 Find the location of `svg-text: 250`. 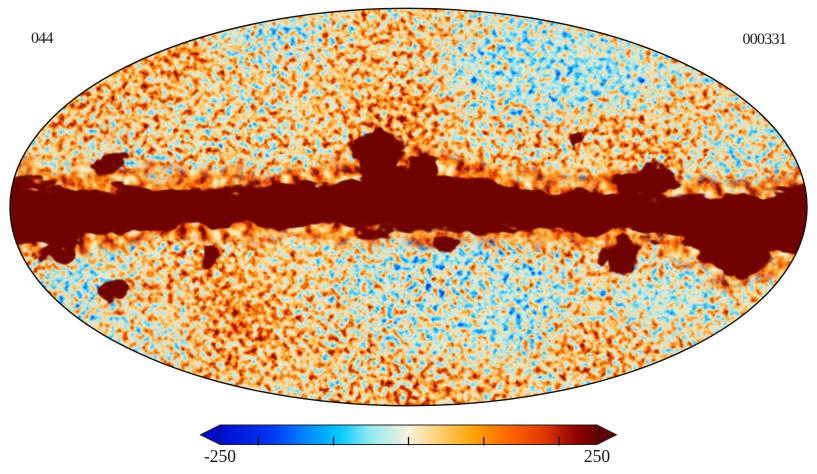

svg-text: 250 is located at coordinates (597, 456).